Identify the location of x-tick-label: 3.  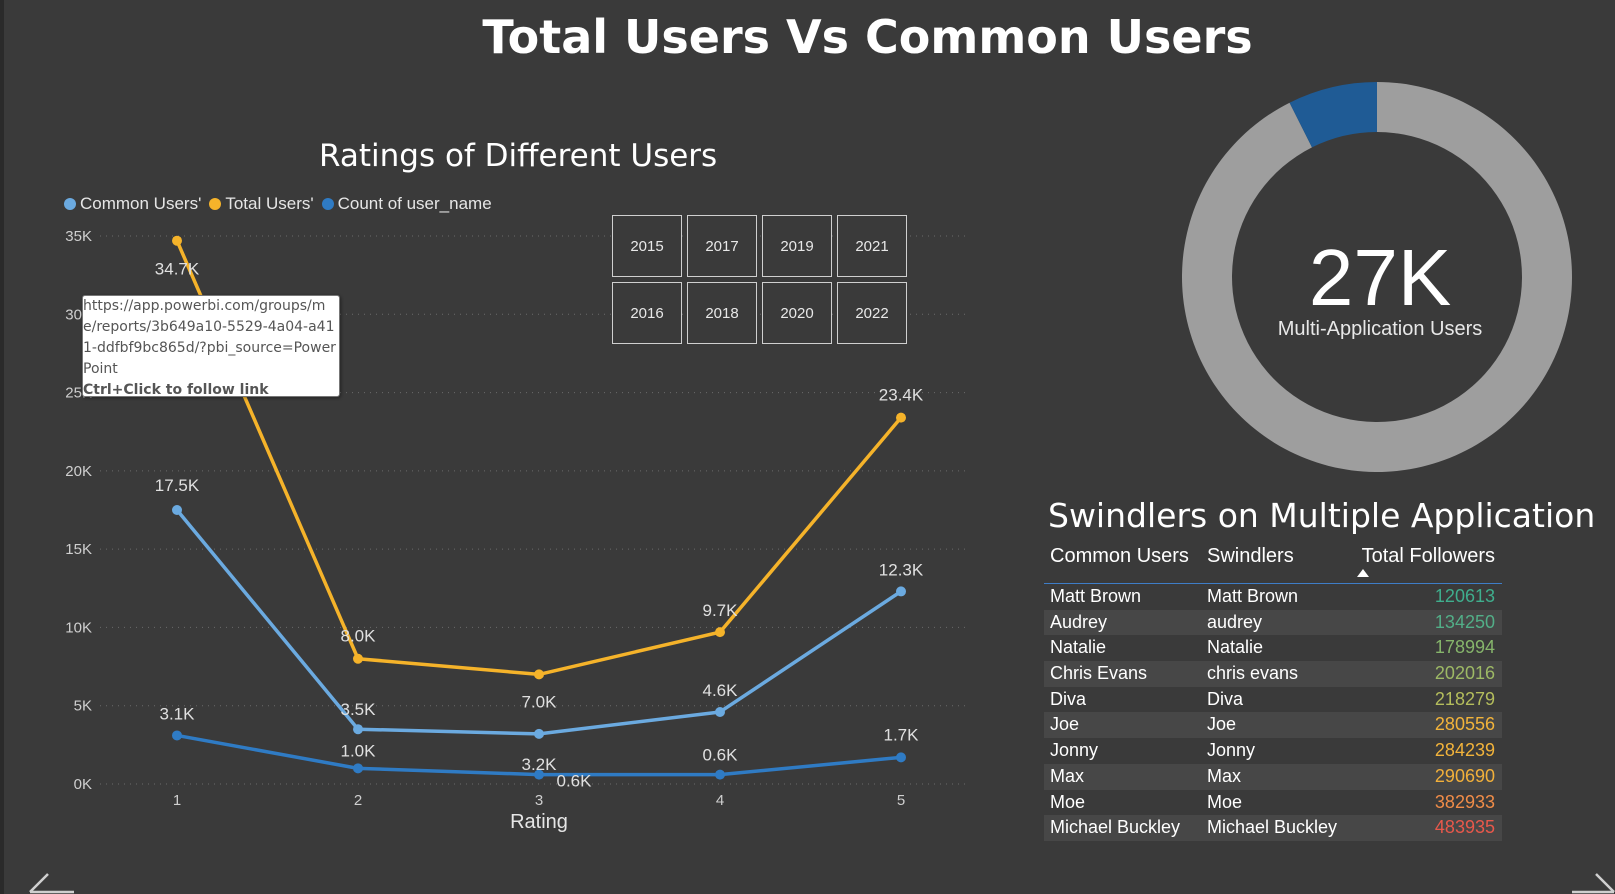
(539, 800).